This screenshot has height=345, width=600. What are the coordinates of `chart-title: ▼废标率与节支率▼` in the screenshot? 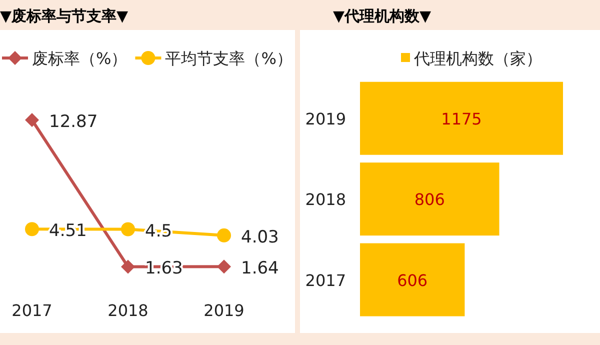 It's located at (64, 16).